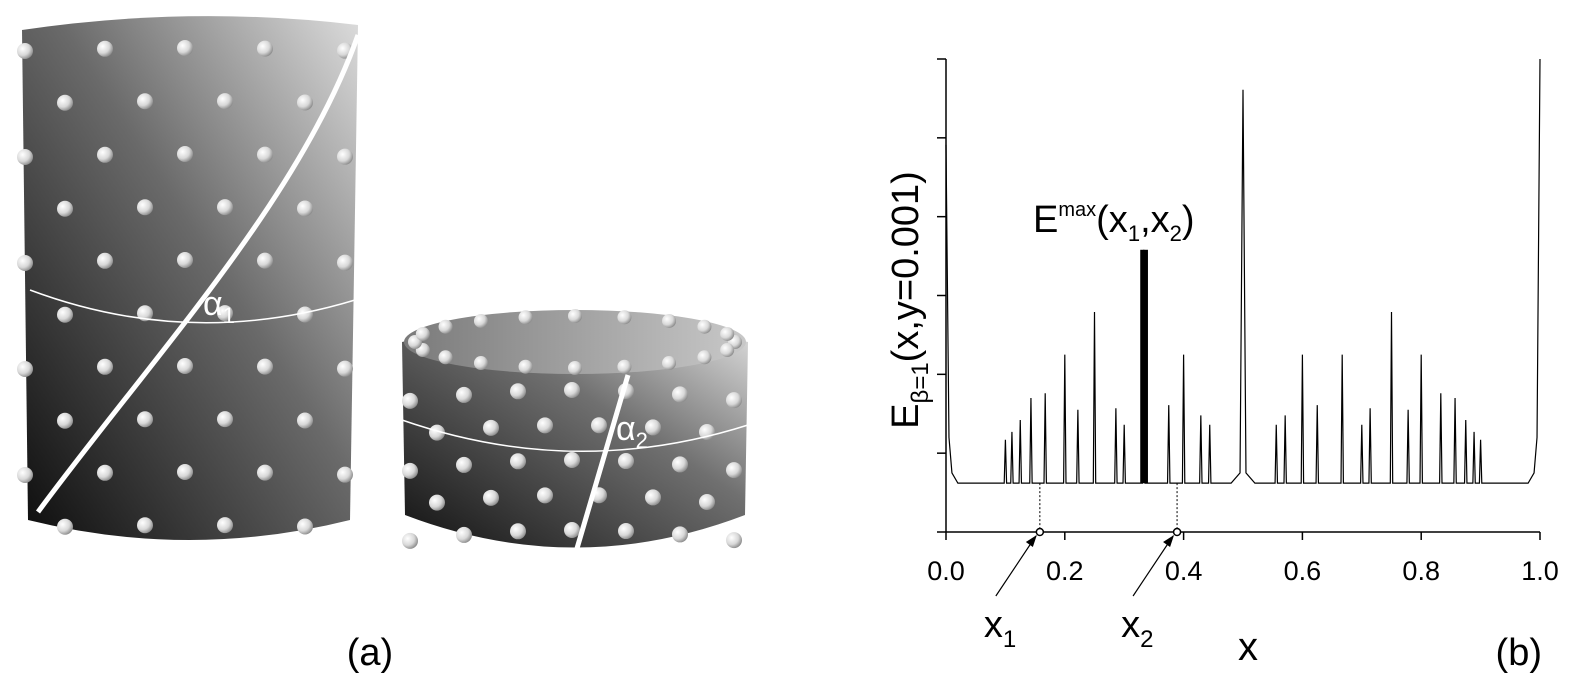 This screenshot has height=680, width=1584. Describe the element at coordinates (1519, 653) in the screenshot. I see `panel-label: (b)` at that location.